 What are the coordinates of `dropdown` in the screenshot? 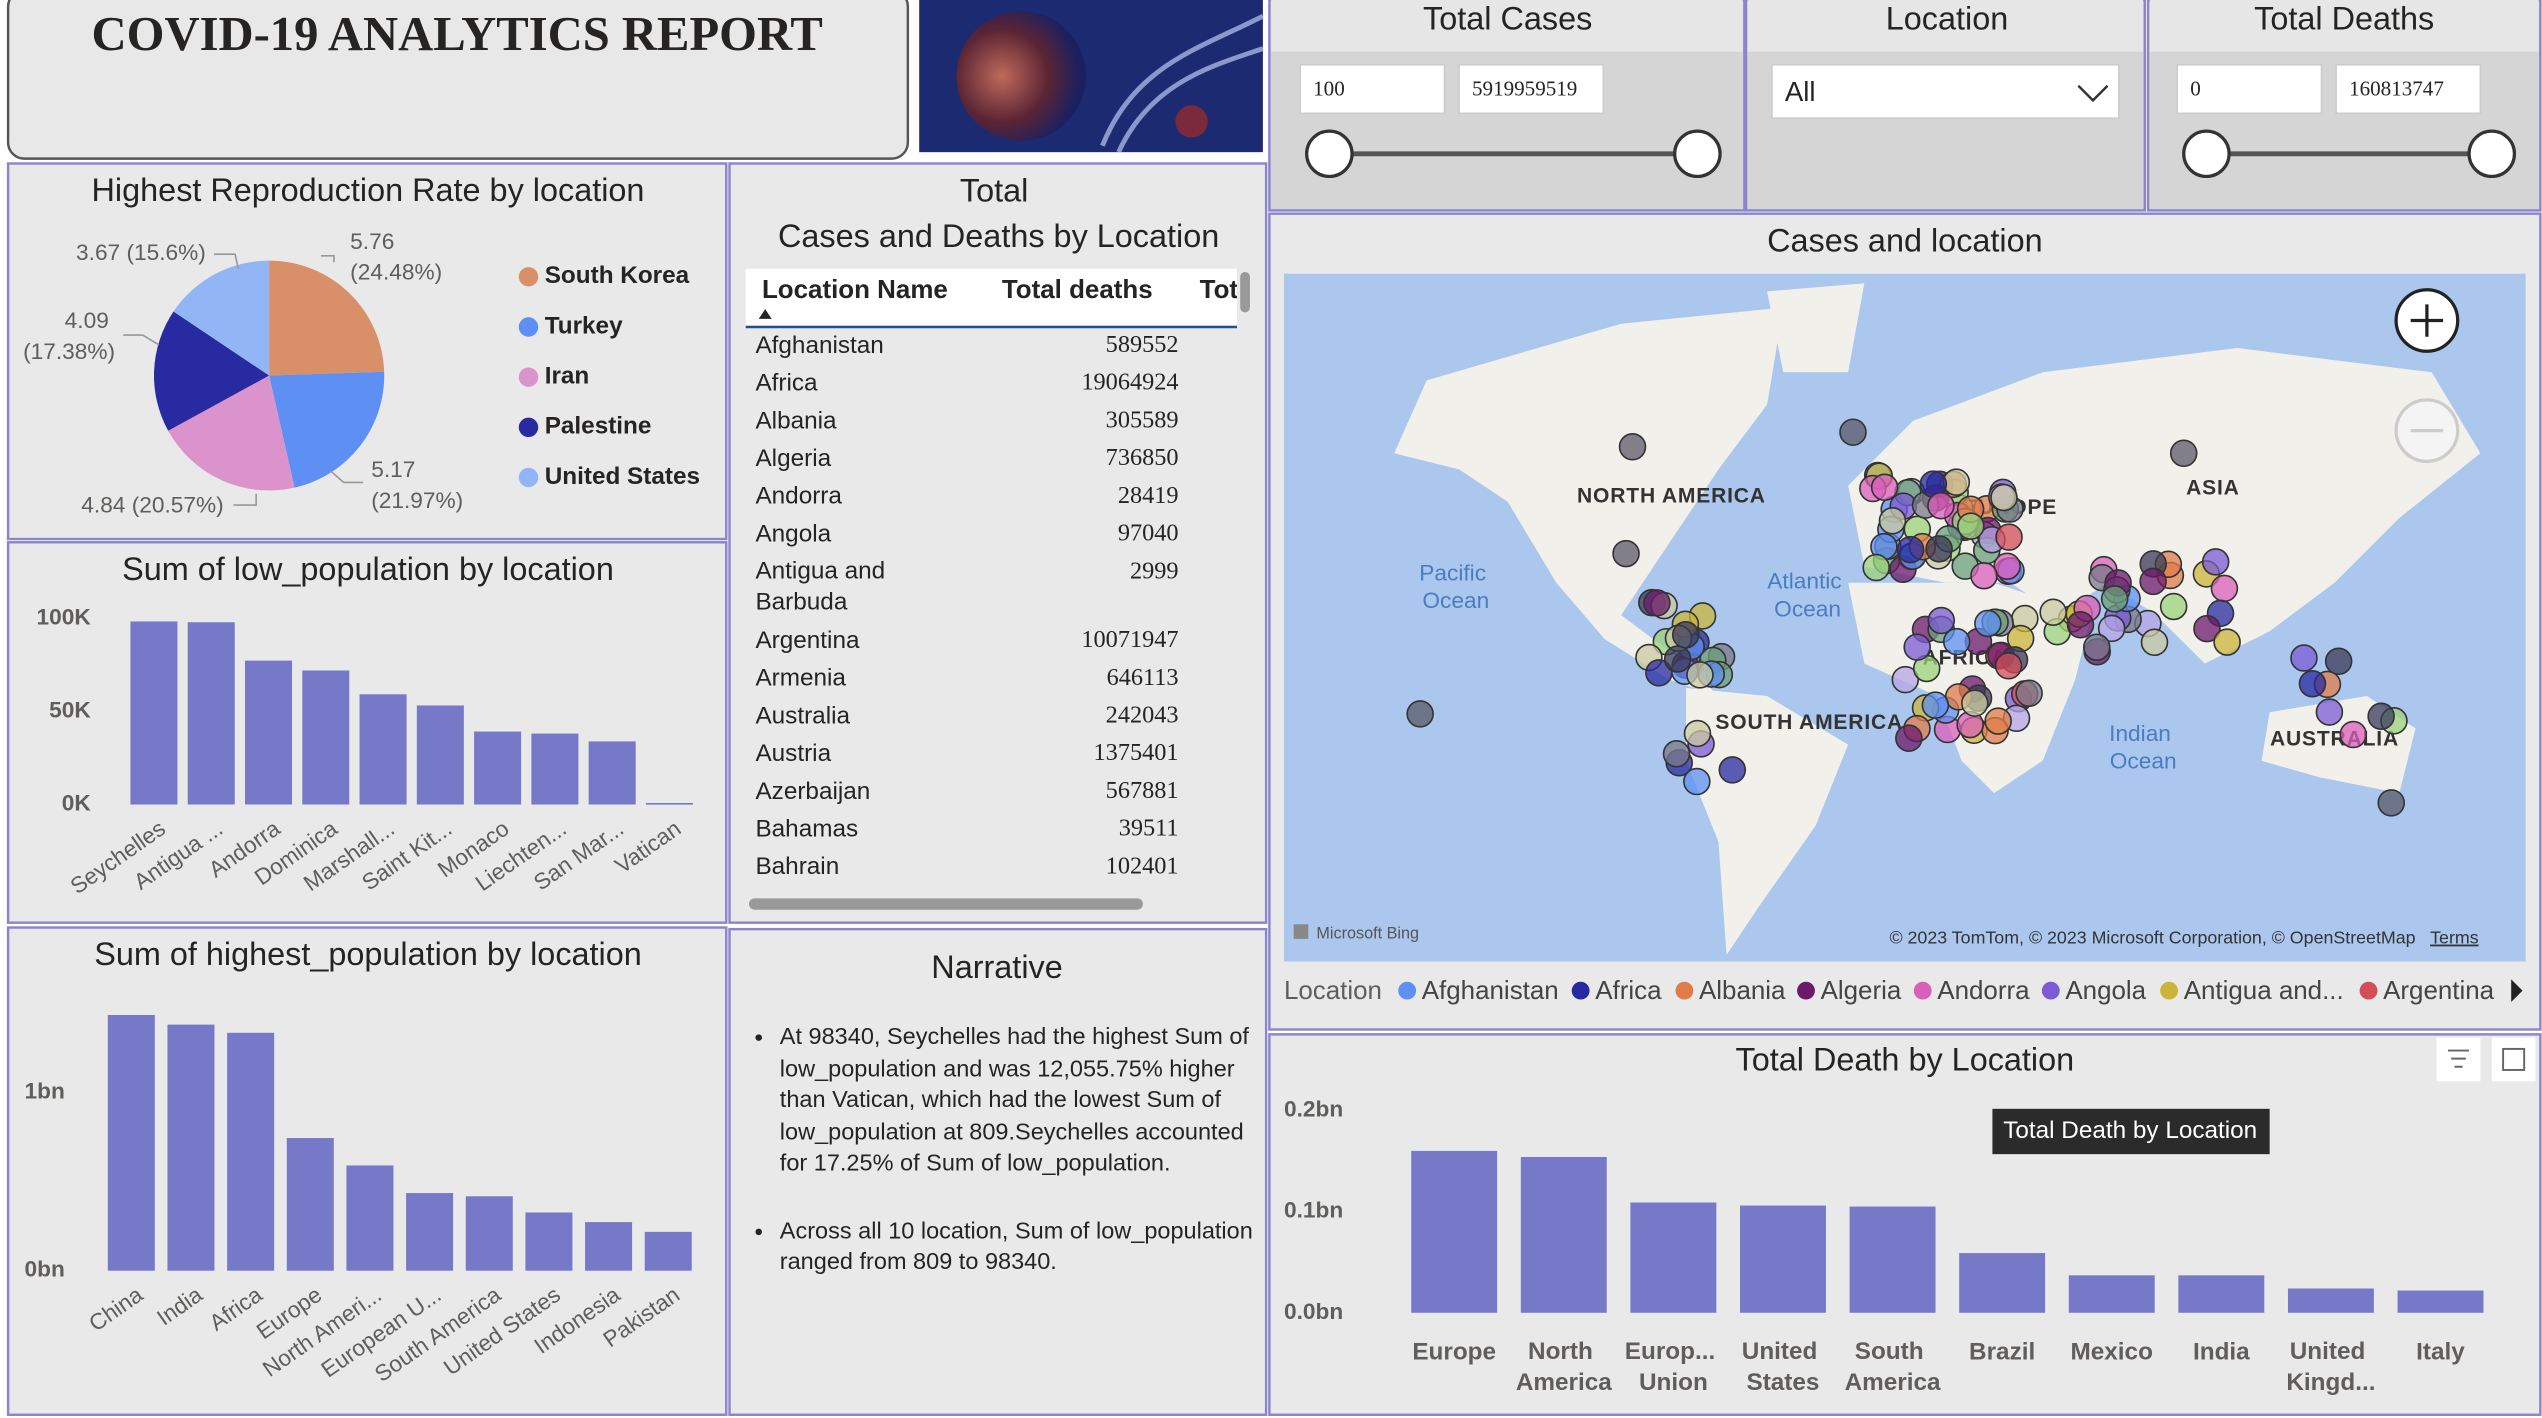 It's located at (1945, 91).